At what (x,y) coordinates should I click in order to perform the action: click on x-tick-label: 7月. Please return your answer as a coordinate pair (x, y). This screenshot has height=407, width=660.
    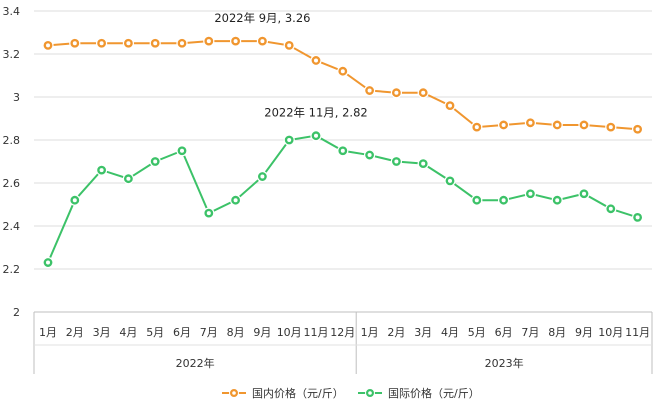
    Looking at the image, I should click on (209, 332).